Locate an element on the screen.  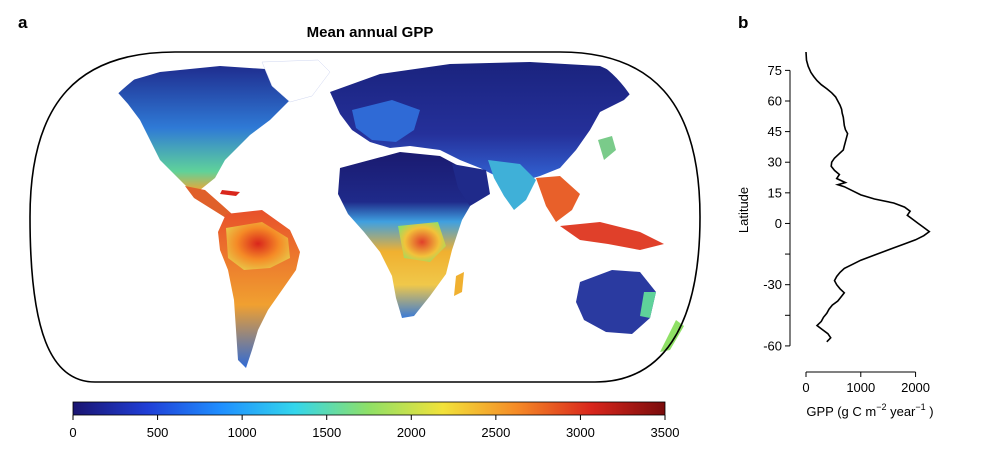
panel-b-letter: b is located at coordinates (743, 22).